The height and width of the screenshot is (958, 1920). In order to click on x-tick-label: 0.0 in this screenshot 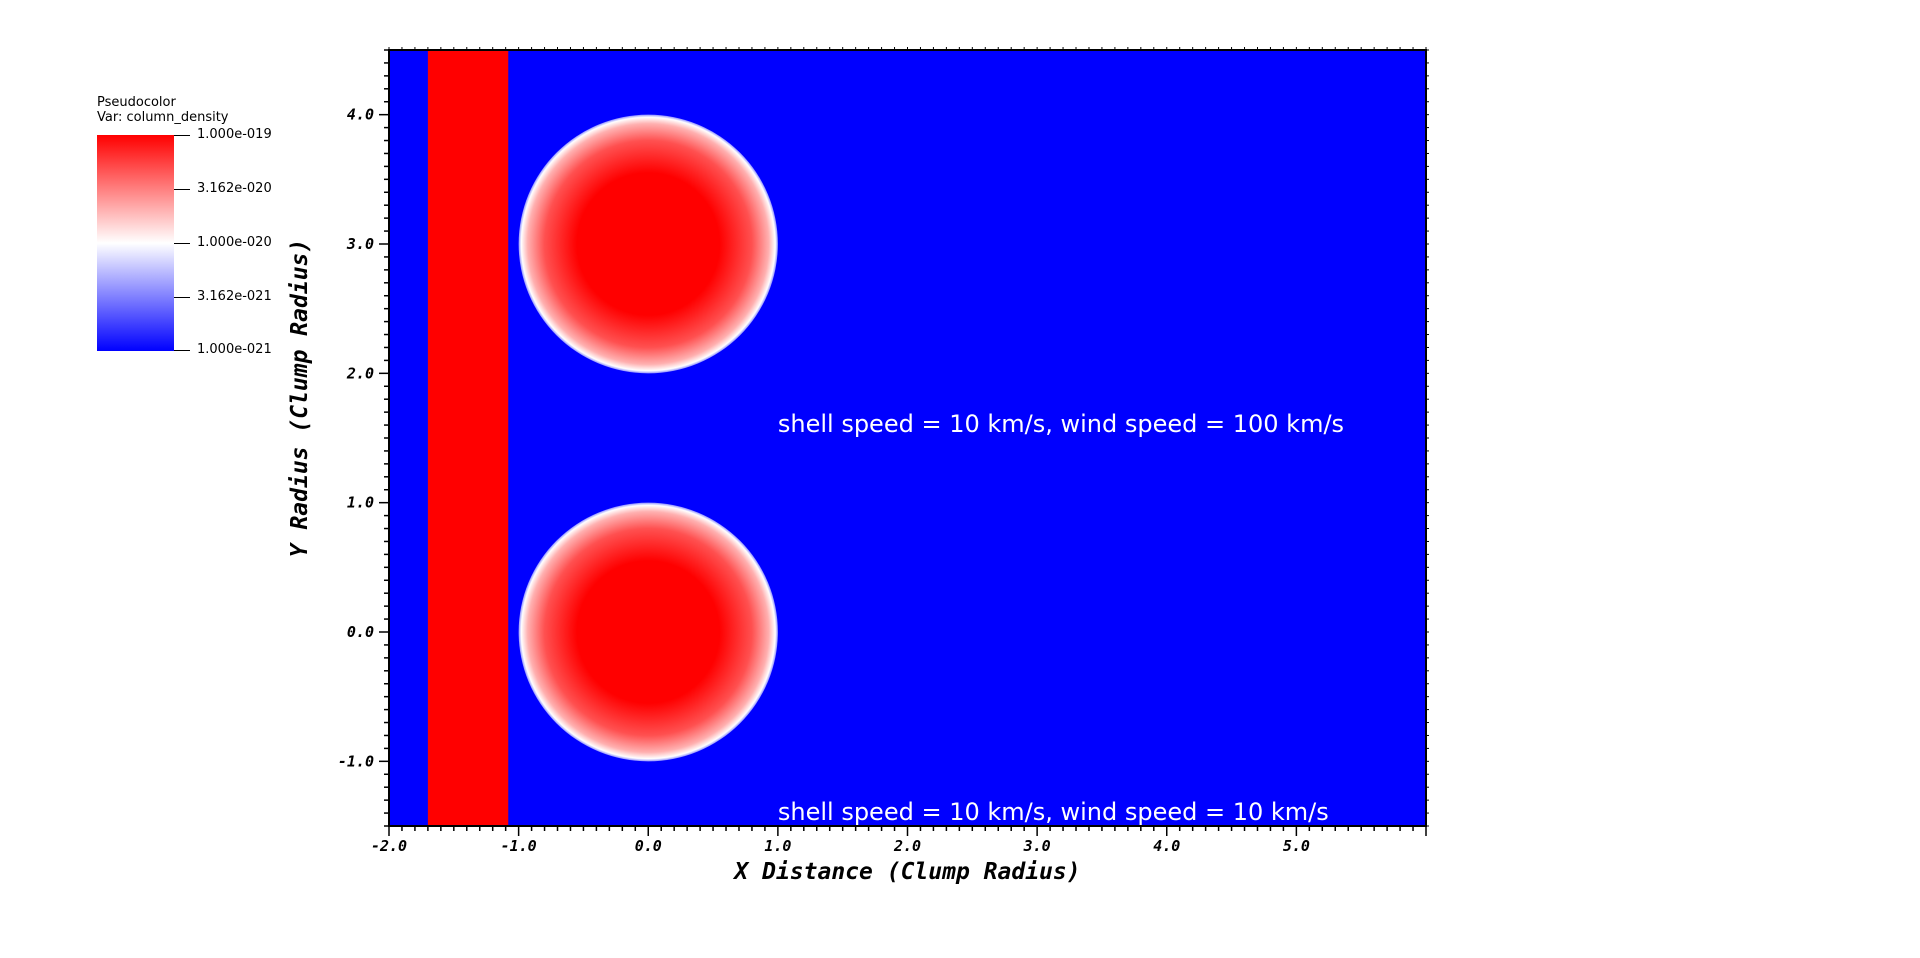, I will do `click(648, 846)`.